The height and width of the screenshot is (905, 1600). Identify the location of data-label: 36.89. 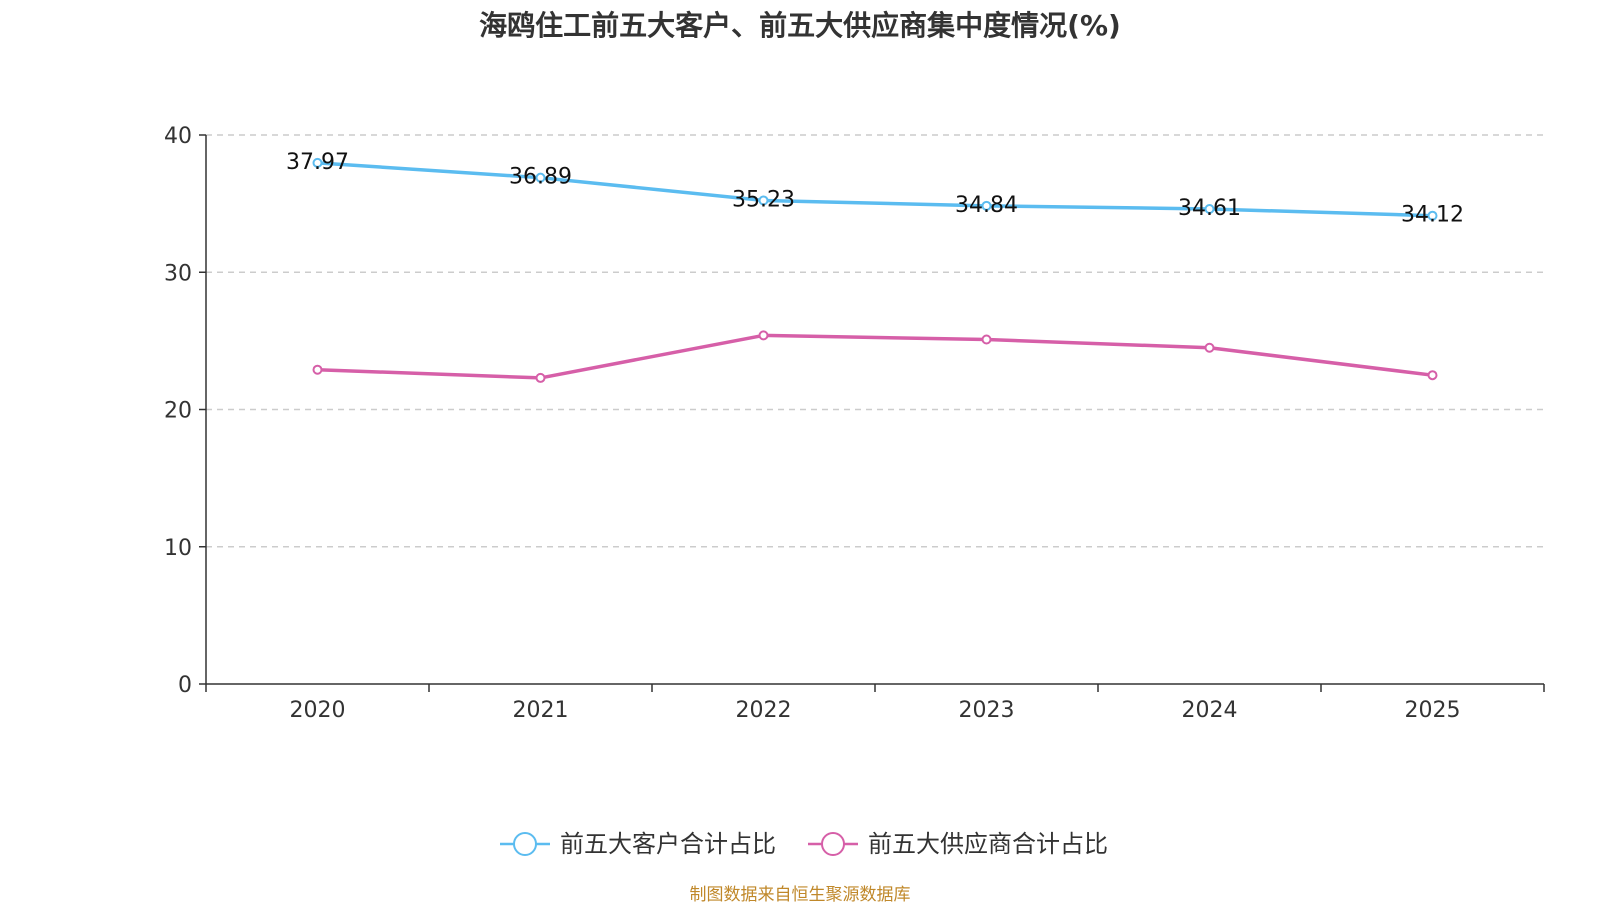
(540, 177).